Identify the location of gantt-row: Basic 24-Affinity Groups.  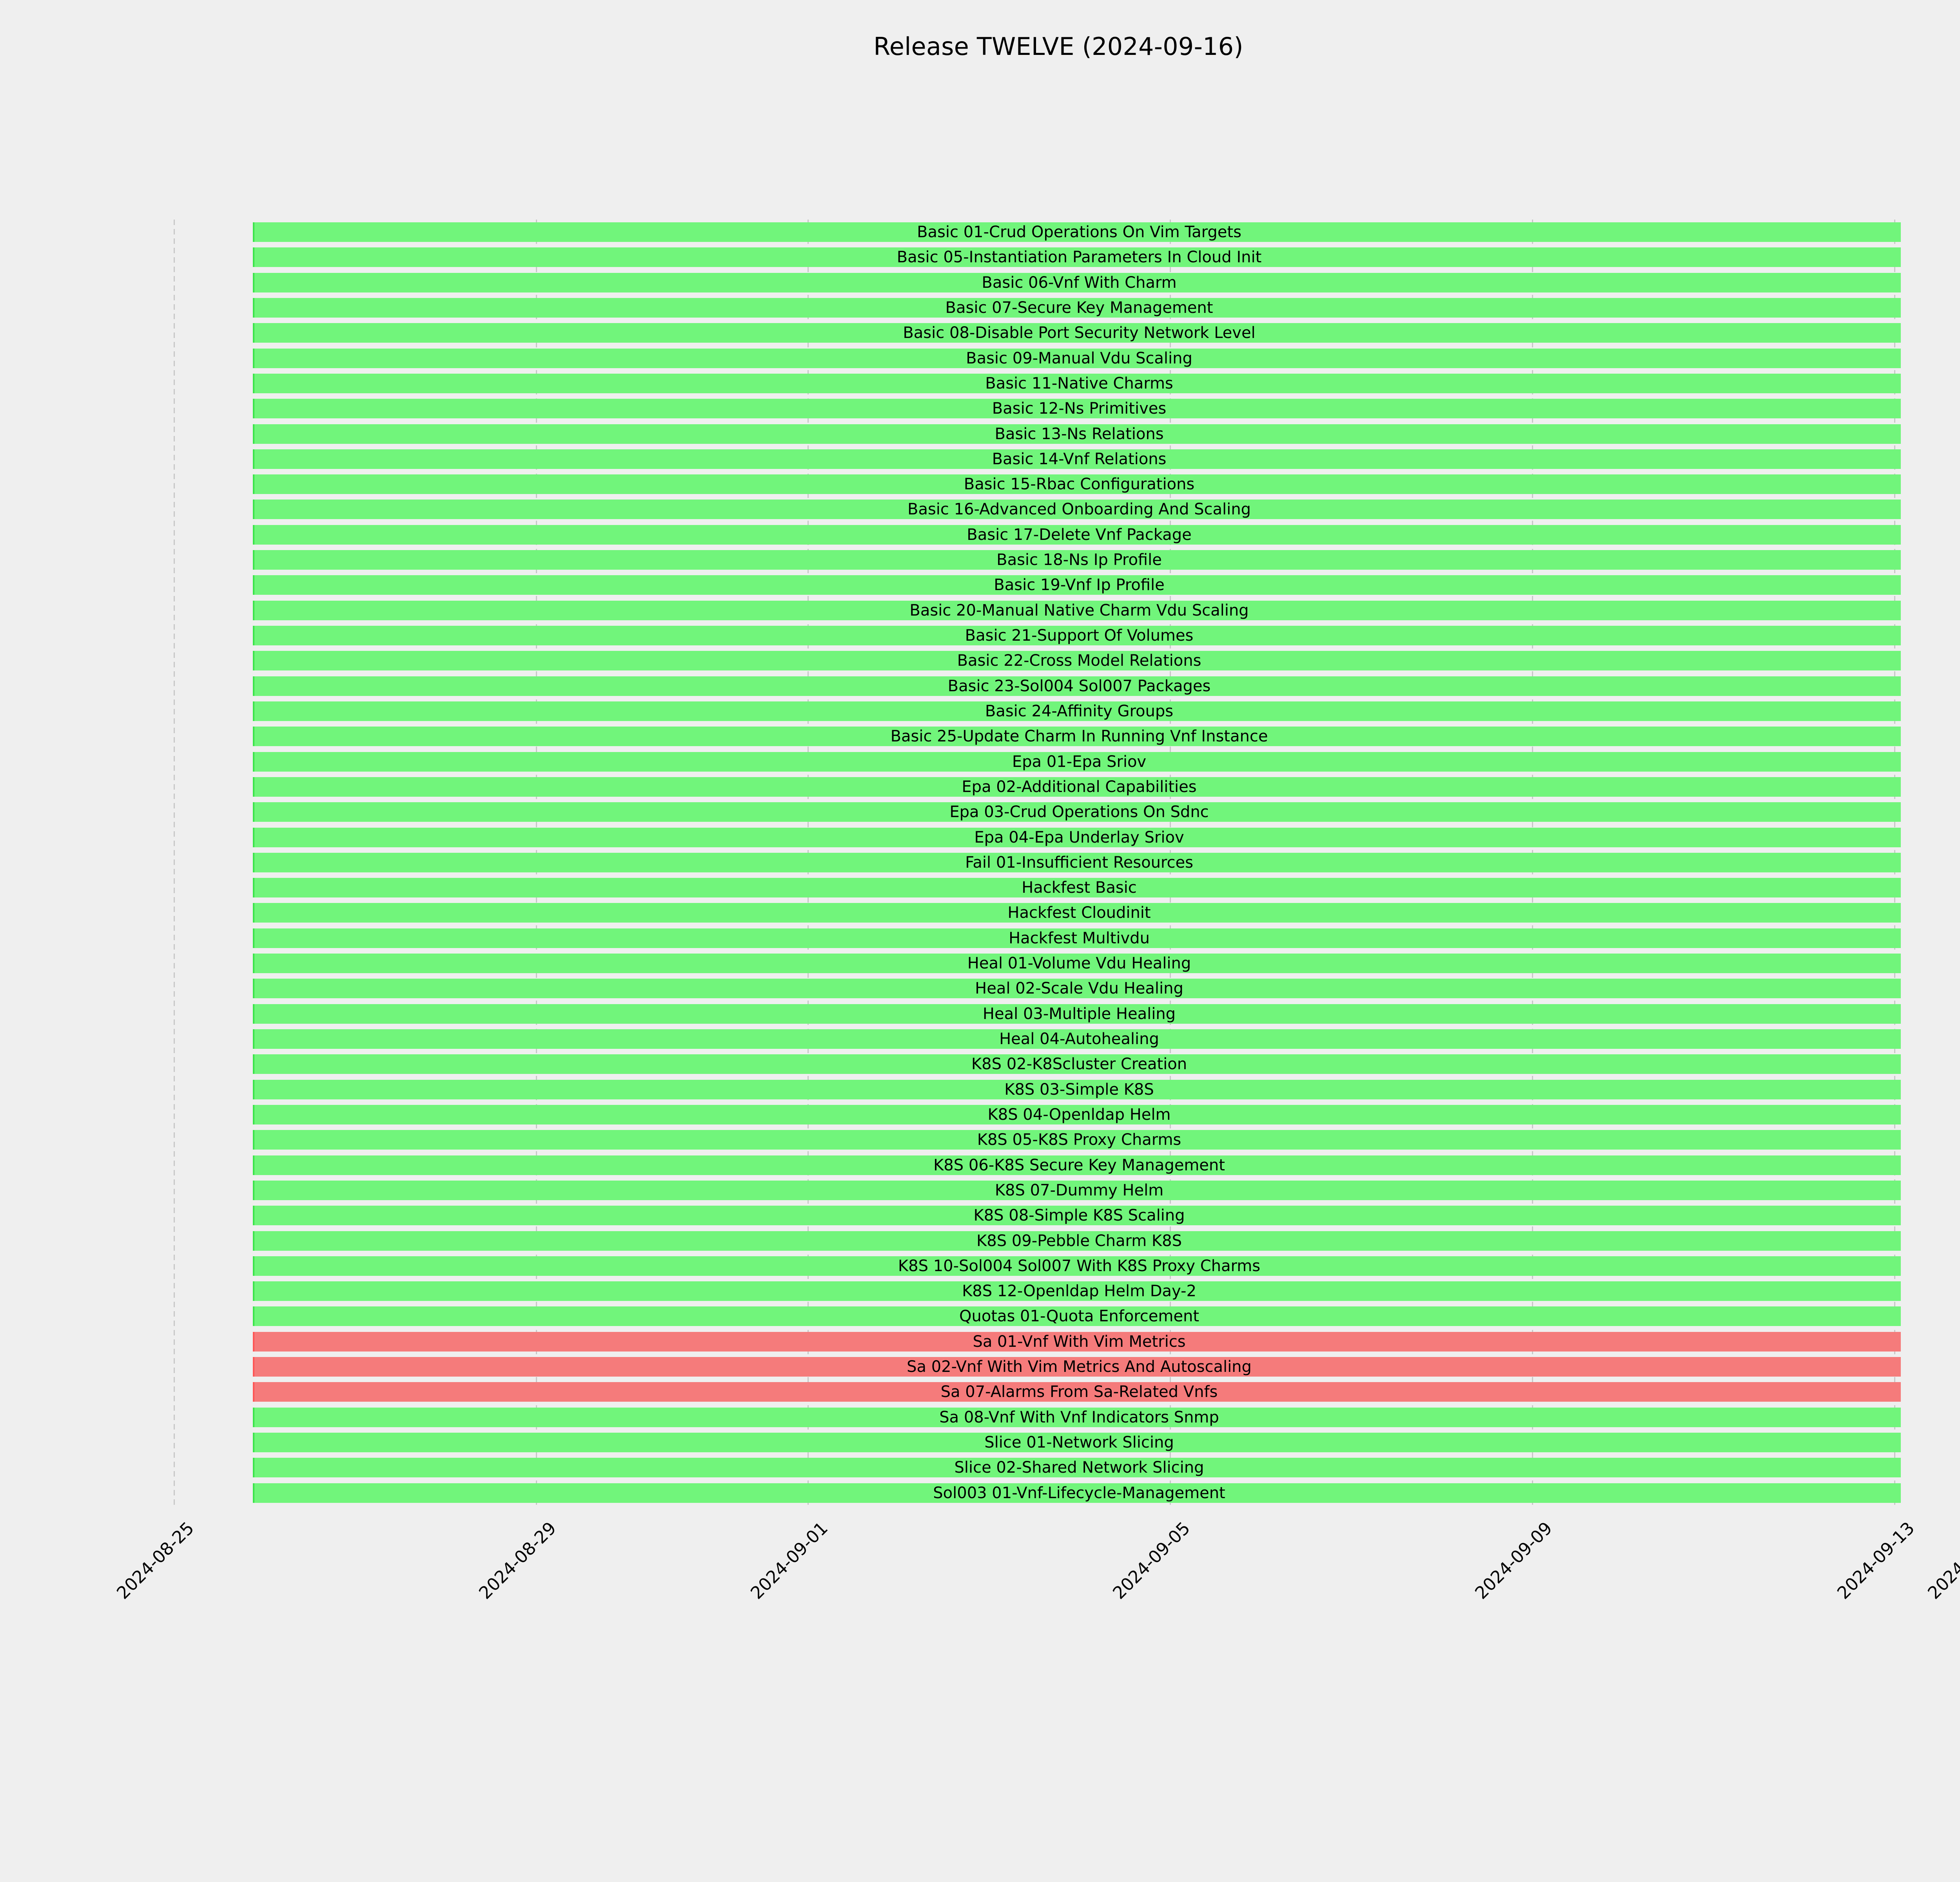
(1067, 711).